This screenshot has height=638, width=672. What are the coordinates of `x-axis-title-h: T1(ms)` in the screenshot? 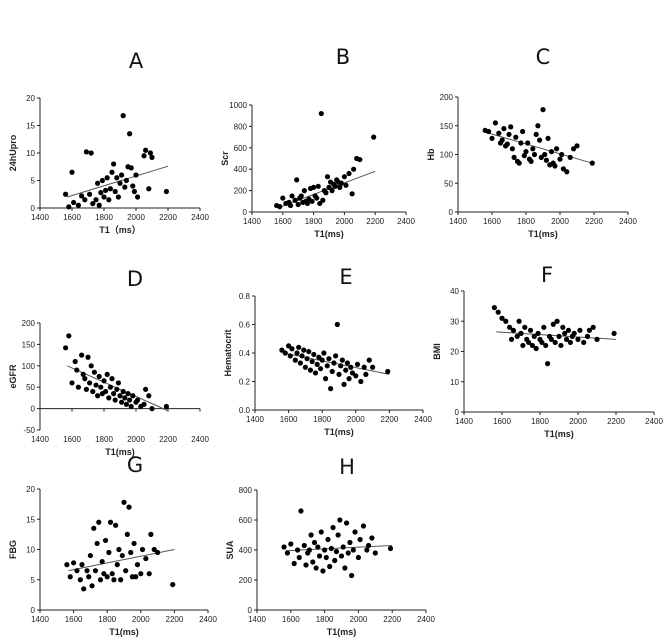 It's located at (342, 632).